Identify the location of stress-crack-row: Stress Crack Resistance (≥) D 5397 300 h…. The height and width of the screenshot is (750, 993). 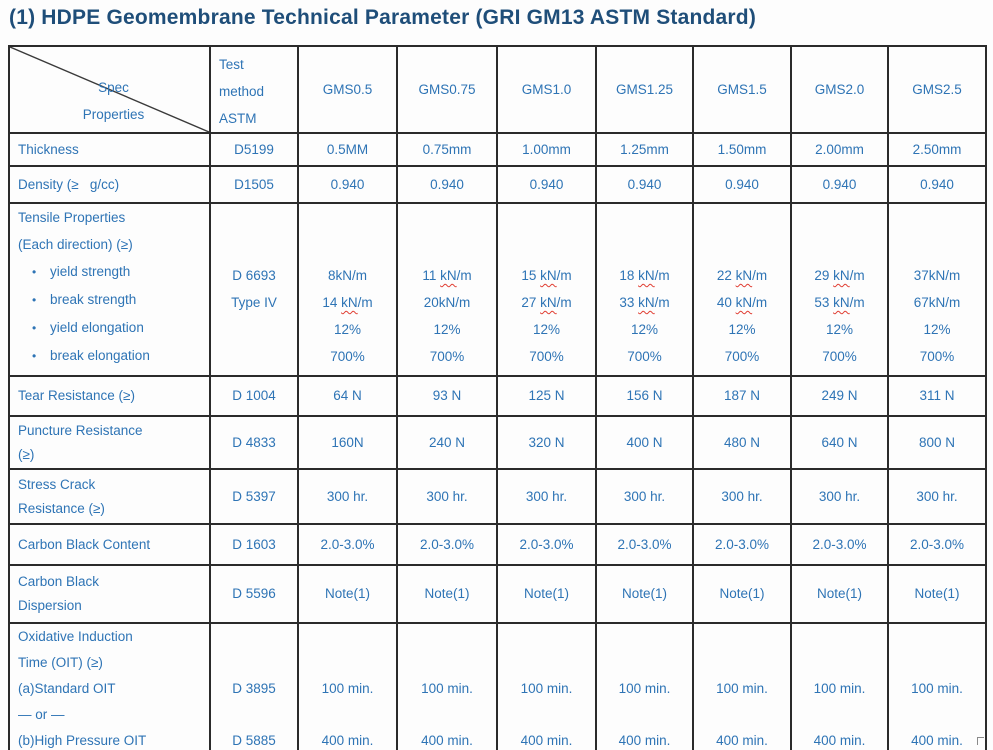
(497, 496).